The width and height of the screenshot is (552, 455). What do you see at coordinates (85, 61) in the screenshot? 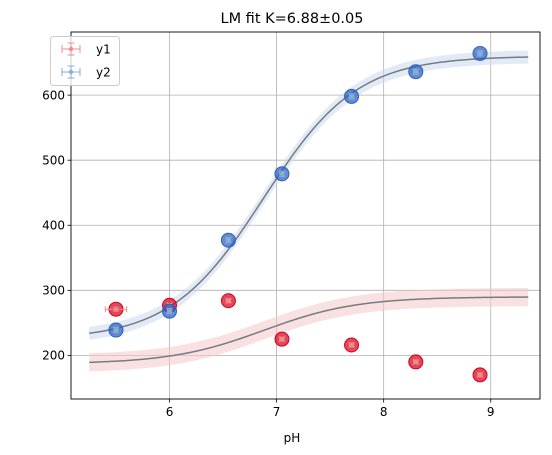
I see `legend: y1 y2` at bounding box center [85, 61].